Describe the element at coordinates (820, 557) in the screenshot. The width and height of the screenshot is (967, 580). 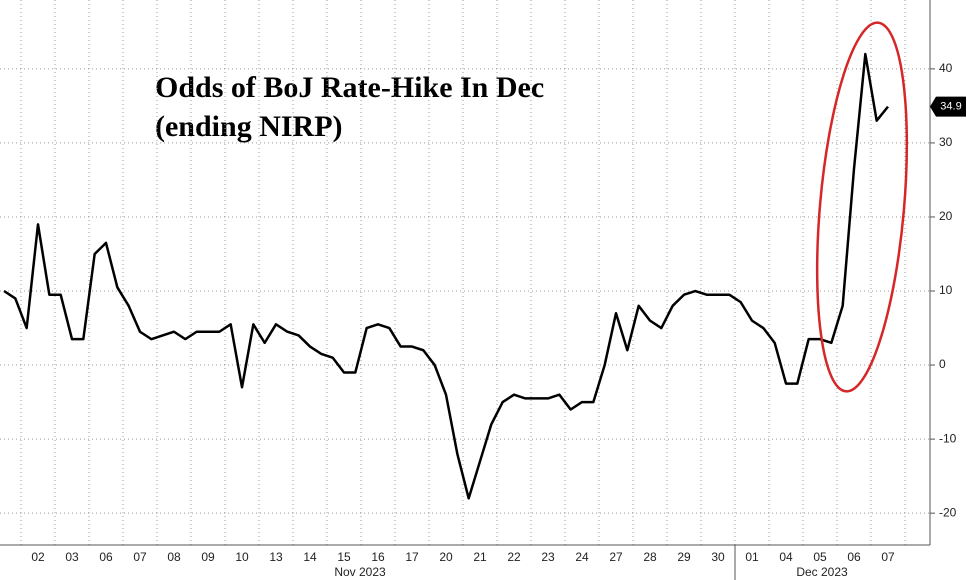
I see `x-tick-label: 05` at that location.